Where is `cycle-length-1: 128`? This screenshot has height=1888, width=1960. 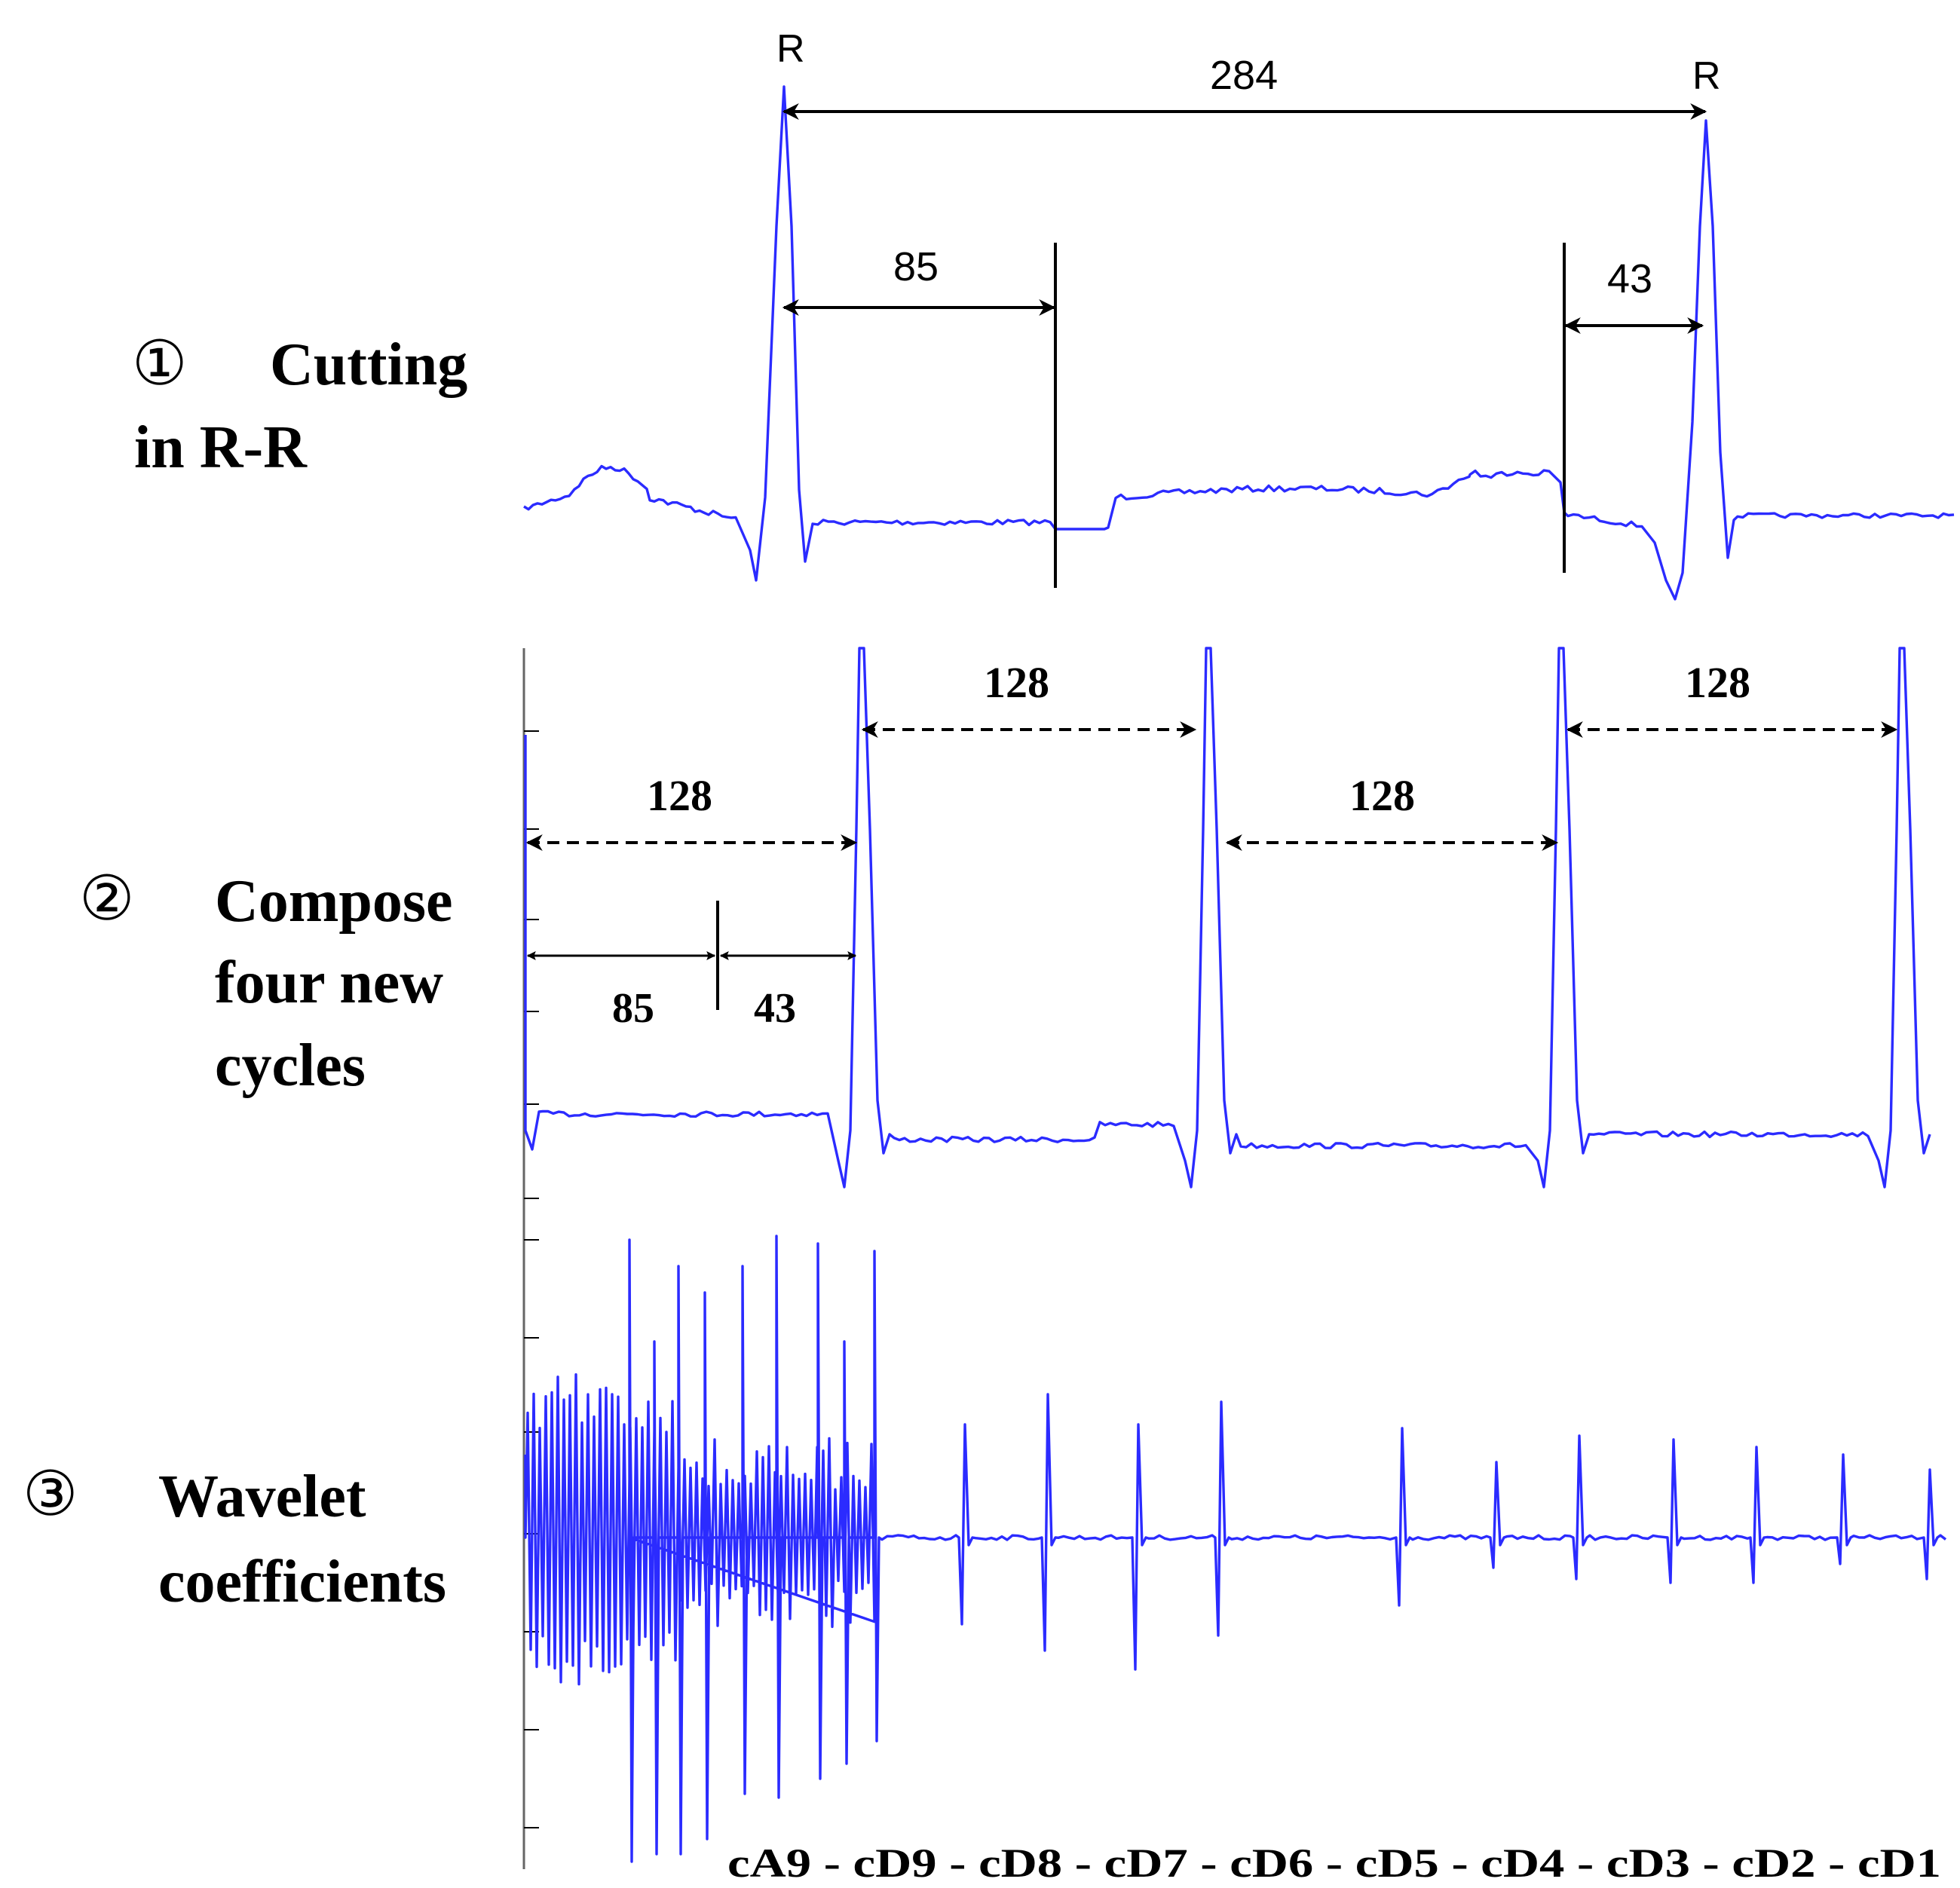 cycle-length-1: 128 is located at coordinates (679, 795).